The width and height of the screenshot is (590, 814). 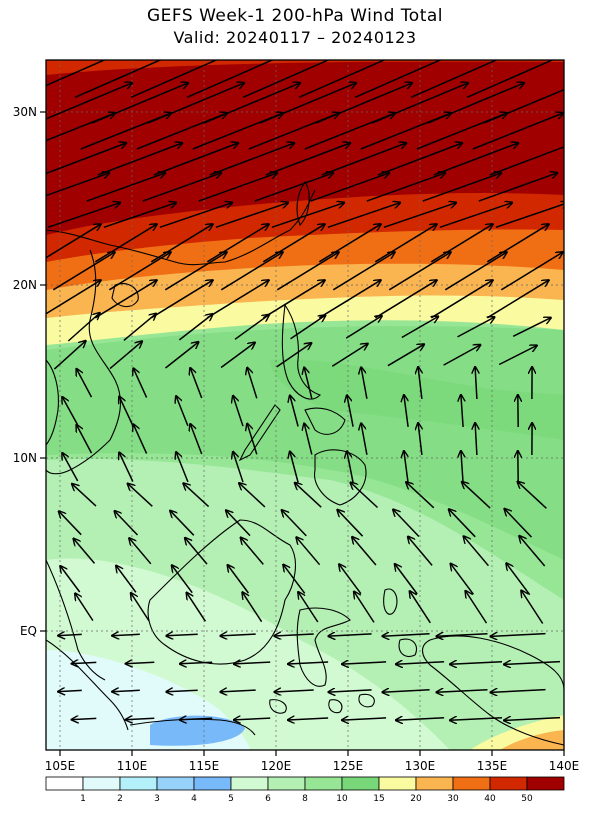 What do you see at coordinates (295, 37) in the screenshot?
I see `map-subtitle: Valid: 20240117 – 20240123` at bounding box center [295, 37].